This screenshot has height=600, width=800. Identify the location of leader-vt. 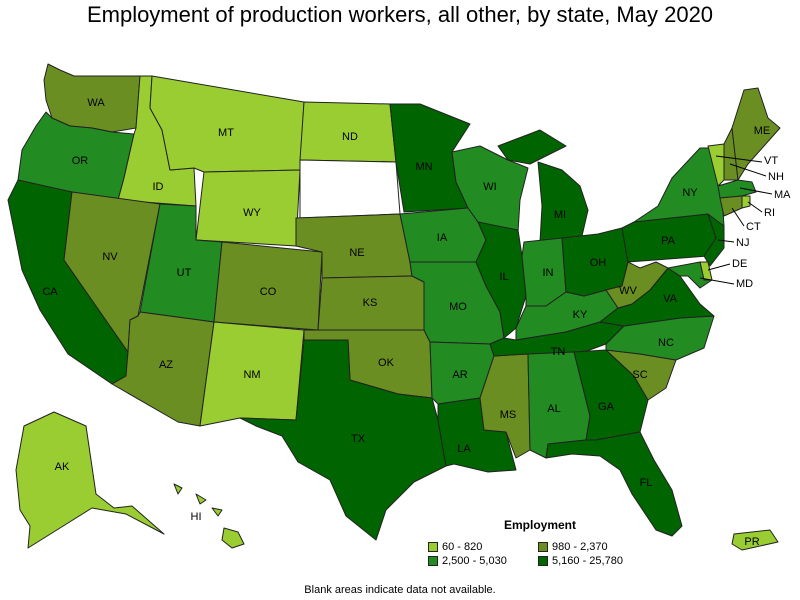
(739, 159).